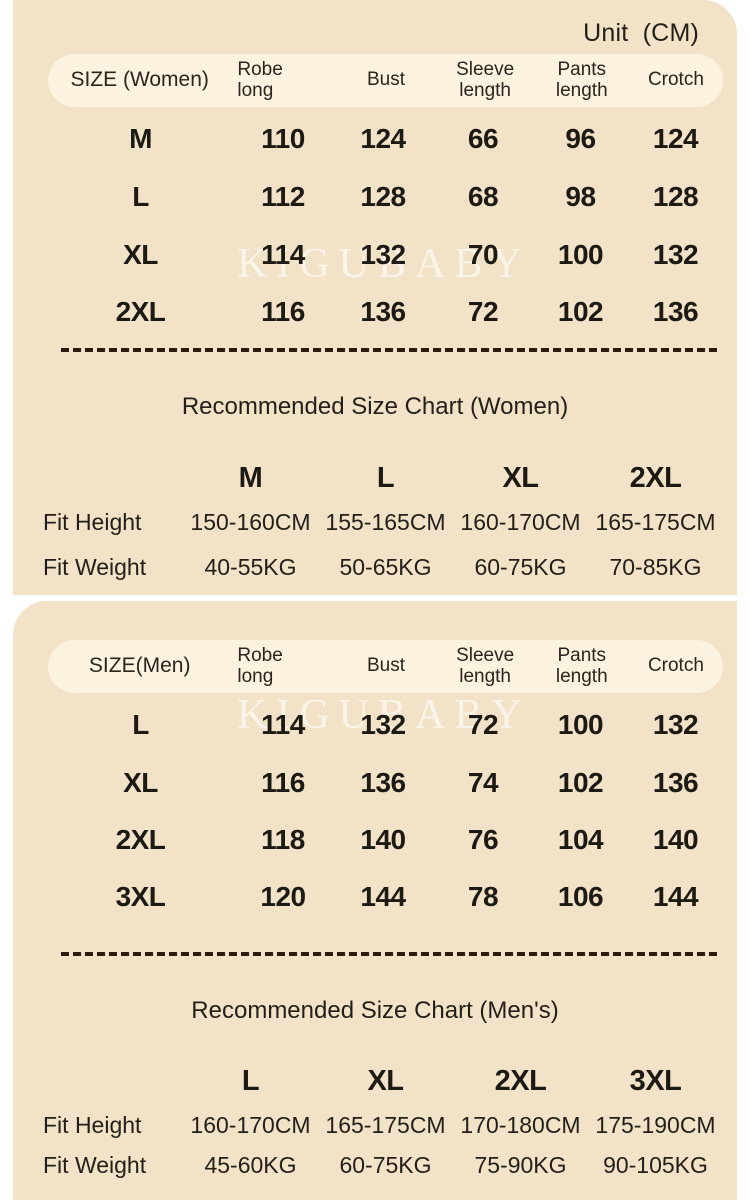 This screenshot has width=750, height=1200. I want to click on women-recommended-size-row: M L XL 2XL, so click(383, 478).